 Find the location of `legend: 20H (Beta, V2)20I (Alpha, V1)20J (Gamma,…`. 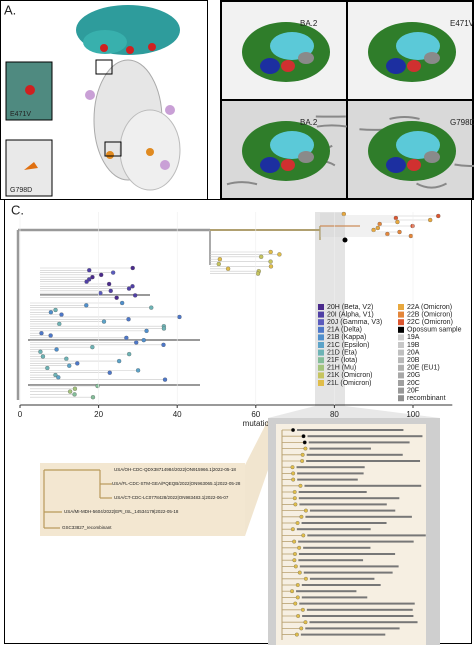

legend: 20H (Beta, V2)20I (Alpha, V1)20J (Gamma,… is located at coordinates (390, 353).